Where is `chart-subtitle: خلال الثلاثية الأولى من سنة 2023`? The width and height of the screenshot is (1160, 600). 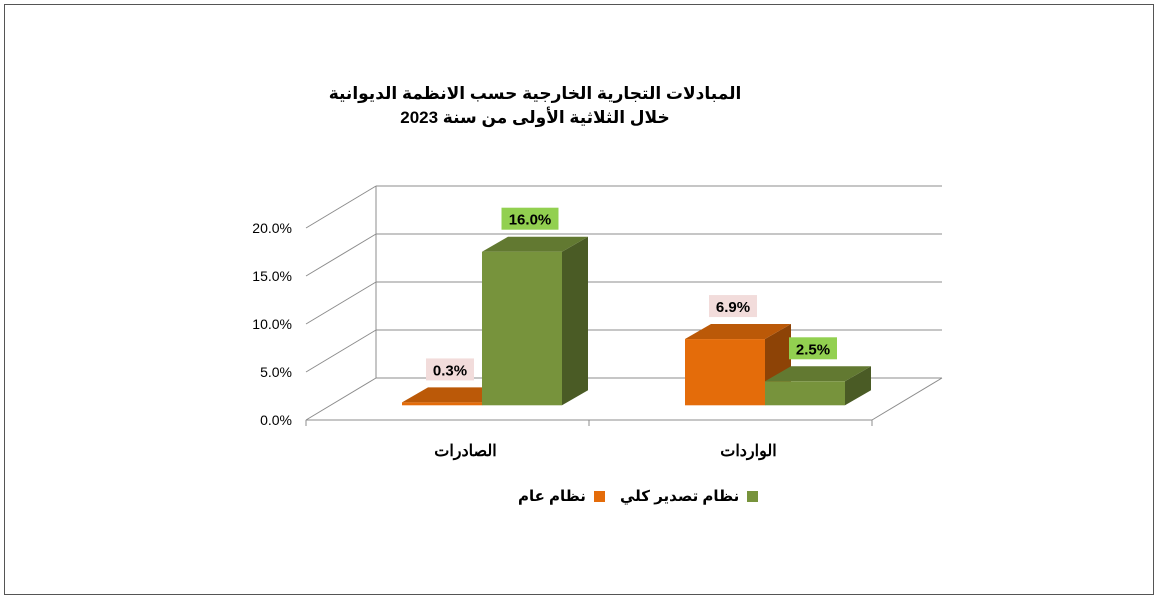
chart-subtitle: خلال الثلاثية الأولى من سنة 2023 is located at coordinates (535, 117).